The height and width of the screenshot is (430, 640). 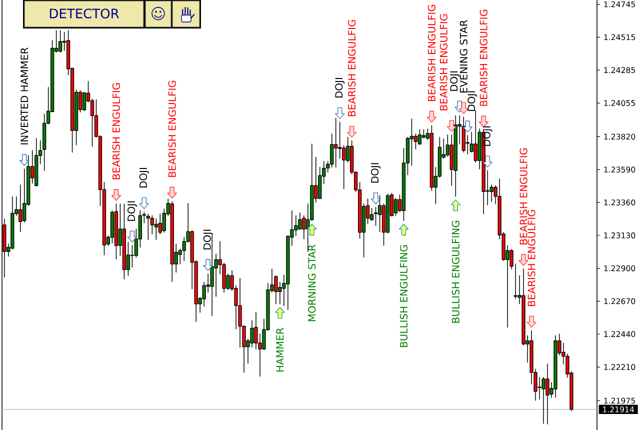 I want to click on annotation: INVERTED HAMMER, so click(x=24, y=96).